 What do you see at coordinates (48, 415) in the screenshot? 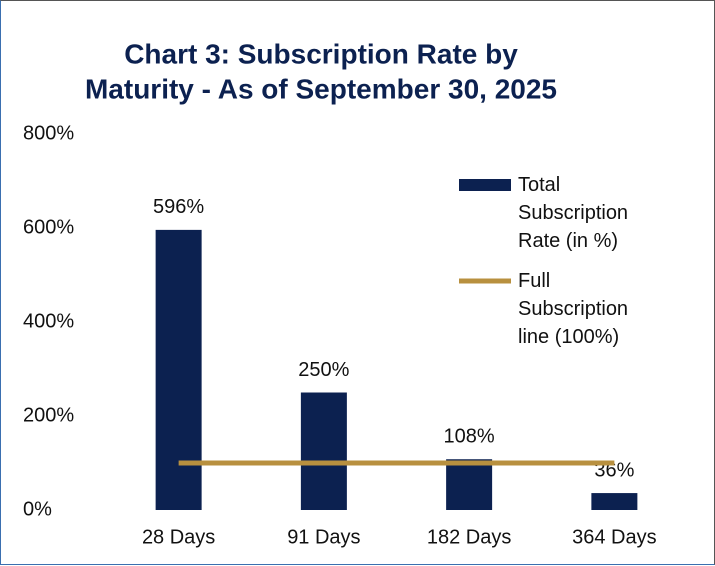
I see `y-tick-label: 200%` at bounding box center [48, 415].